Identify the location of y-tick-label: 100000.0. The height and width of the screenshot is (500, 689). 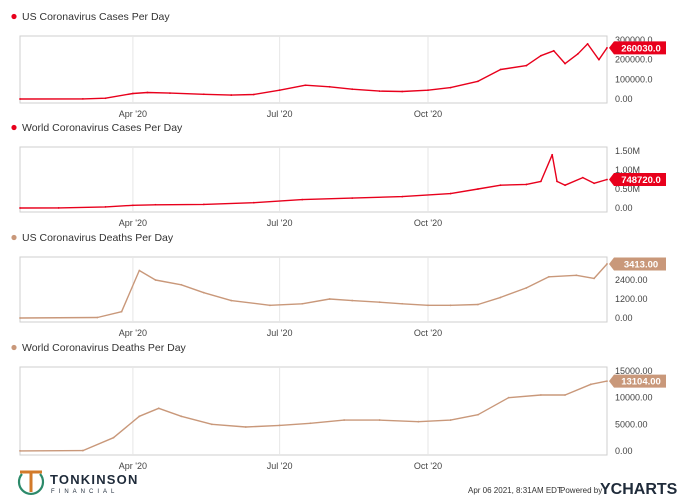
(634, 79).